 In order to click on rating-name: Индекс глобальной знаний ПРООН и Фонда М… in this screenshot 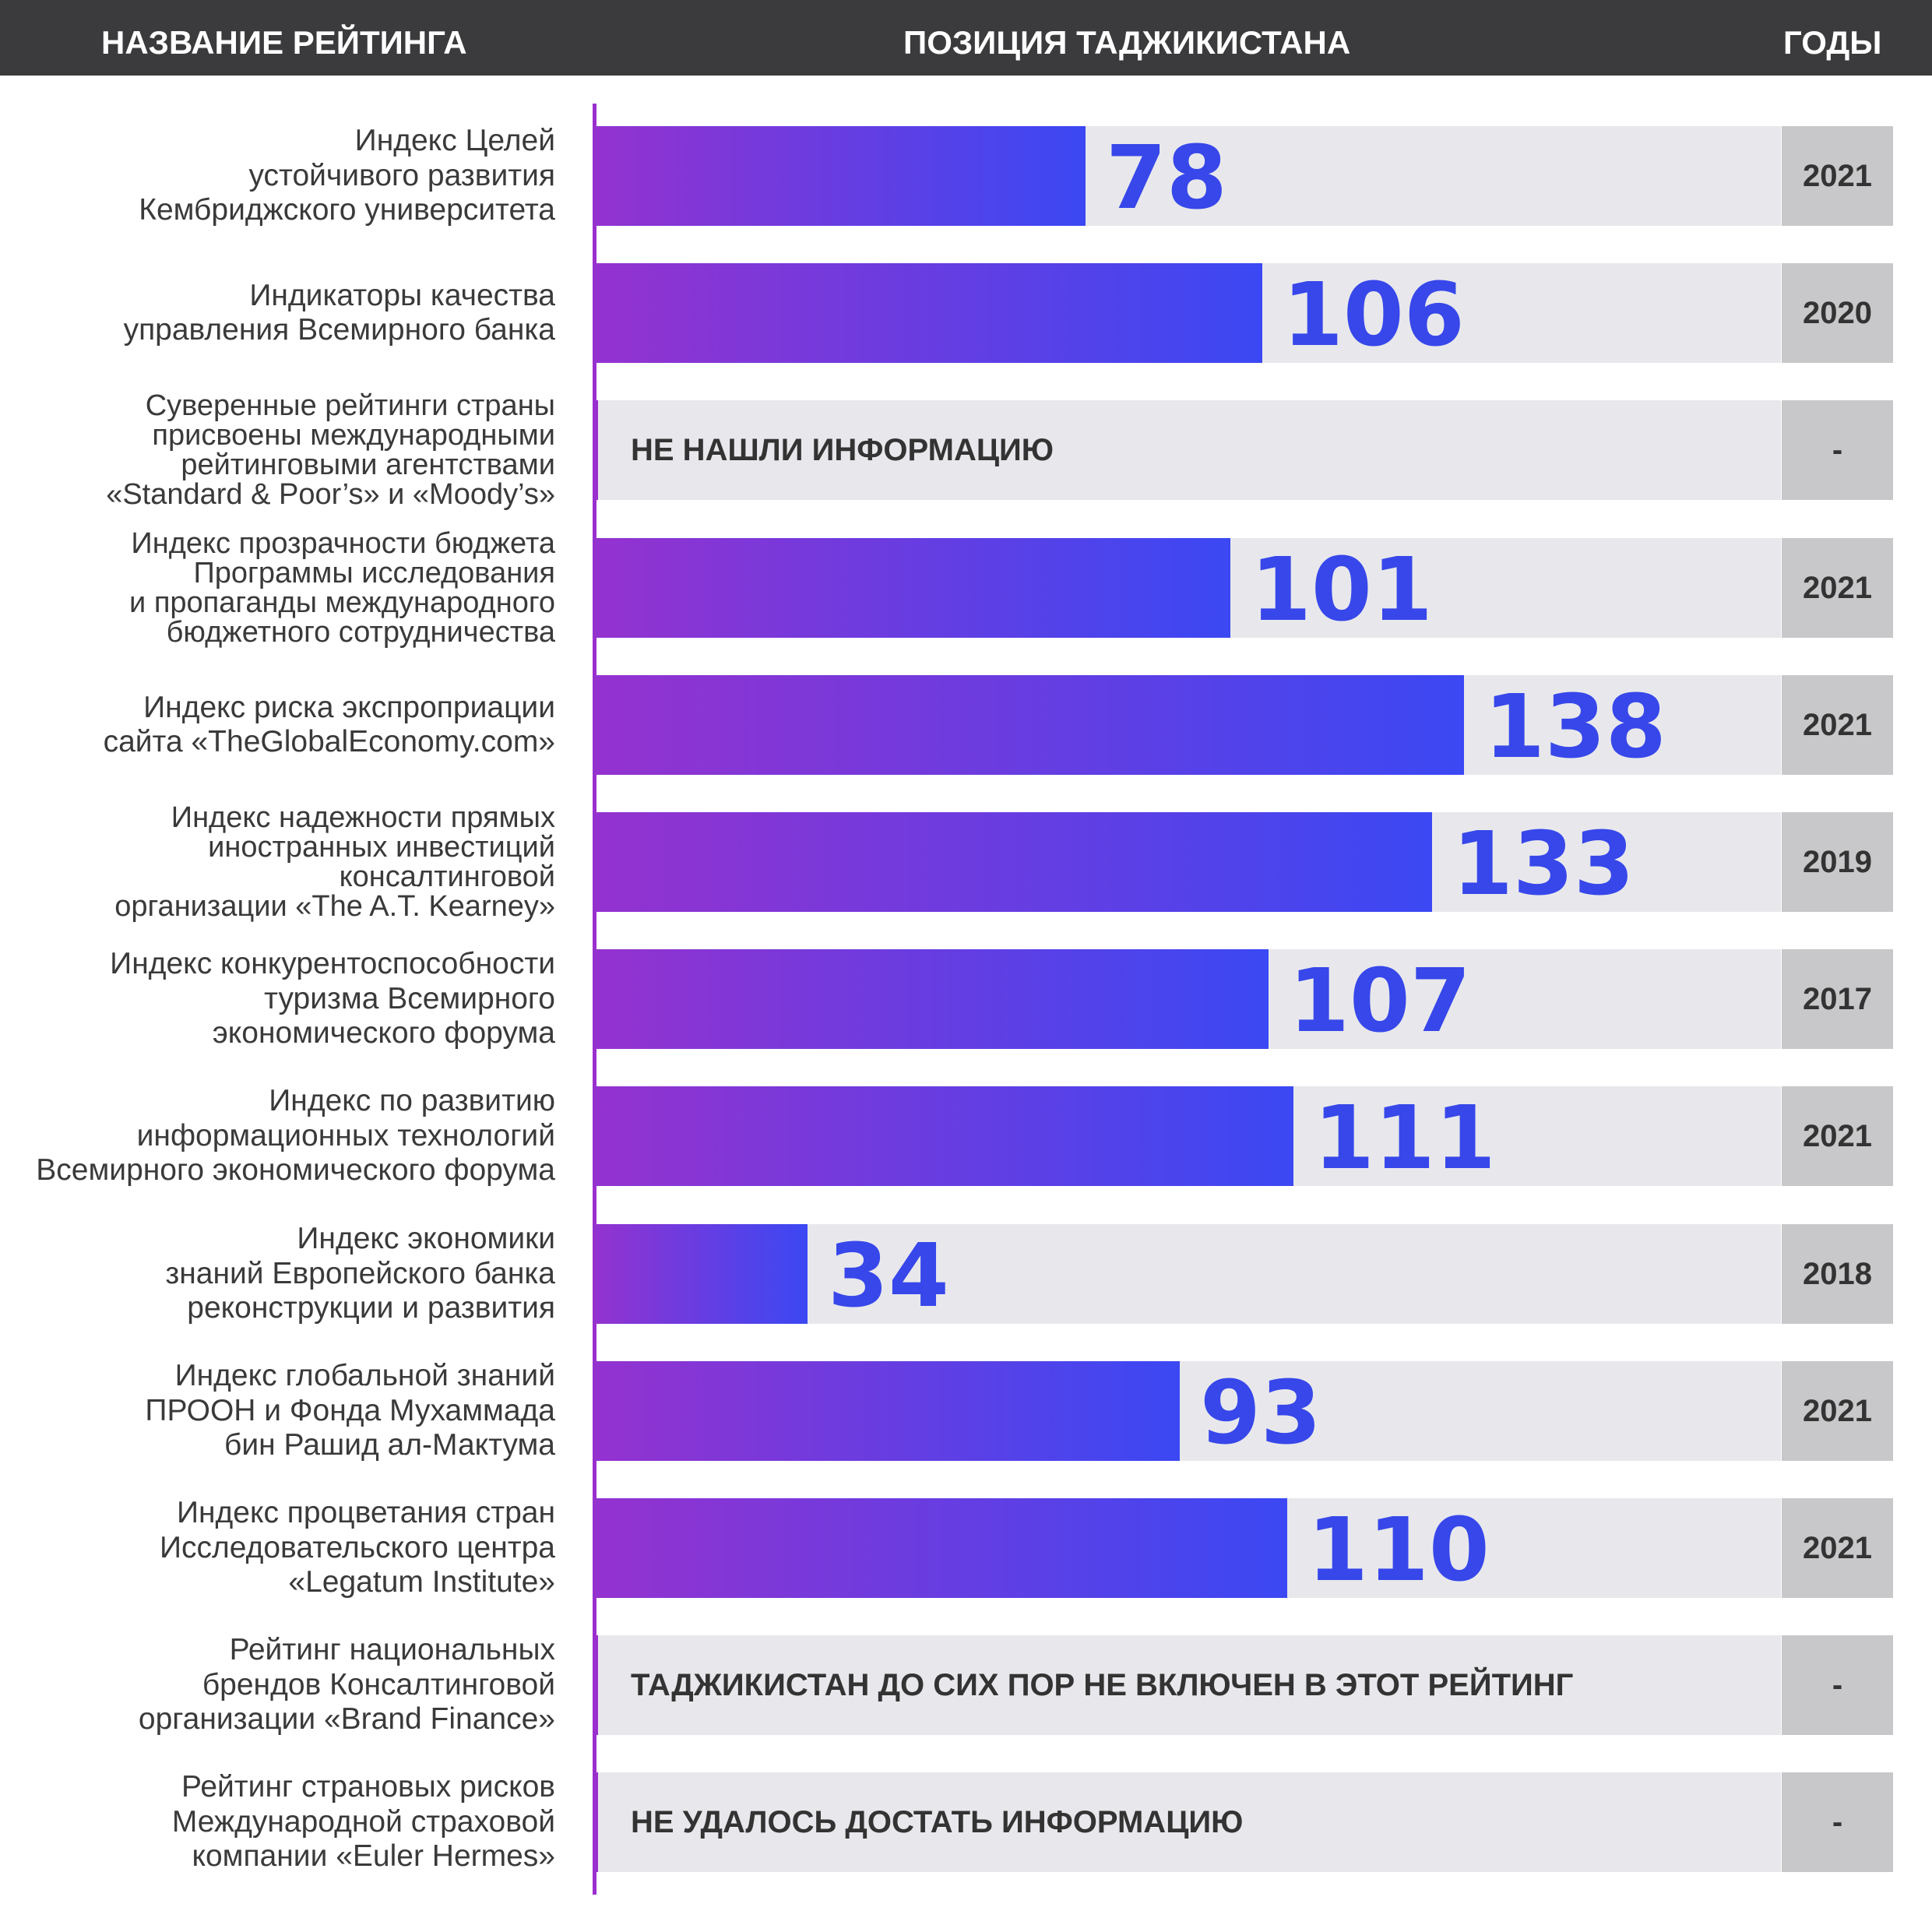, I will do `click(350, 1410)`.